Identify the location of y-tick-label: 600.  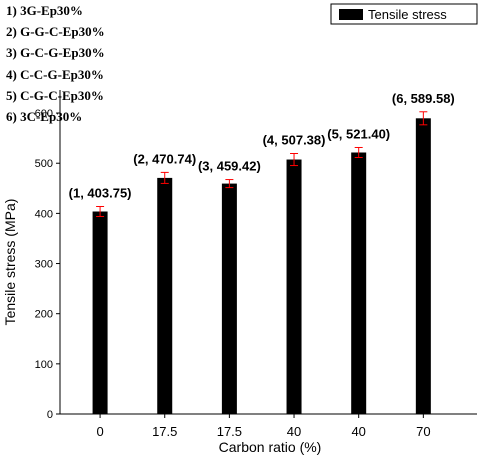
(44, 114).